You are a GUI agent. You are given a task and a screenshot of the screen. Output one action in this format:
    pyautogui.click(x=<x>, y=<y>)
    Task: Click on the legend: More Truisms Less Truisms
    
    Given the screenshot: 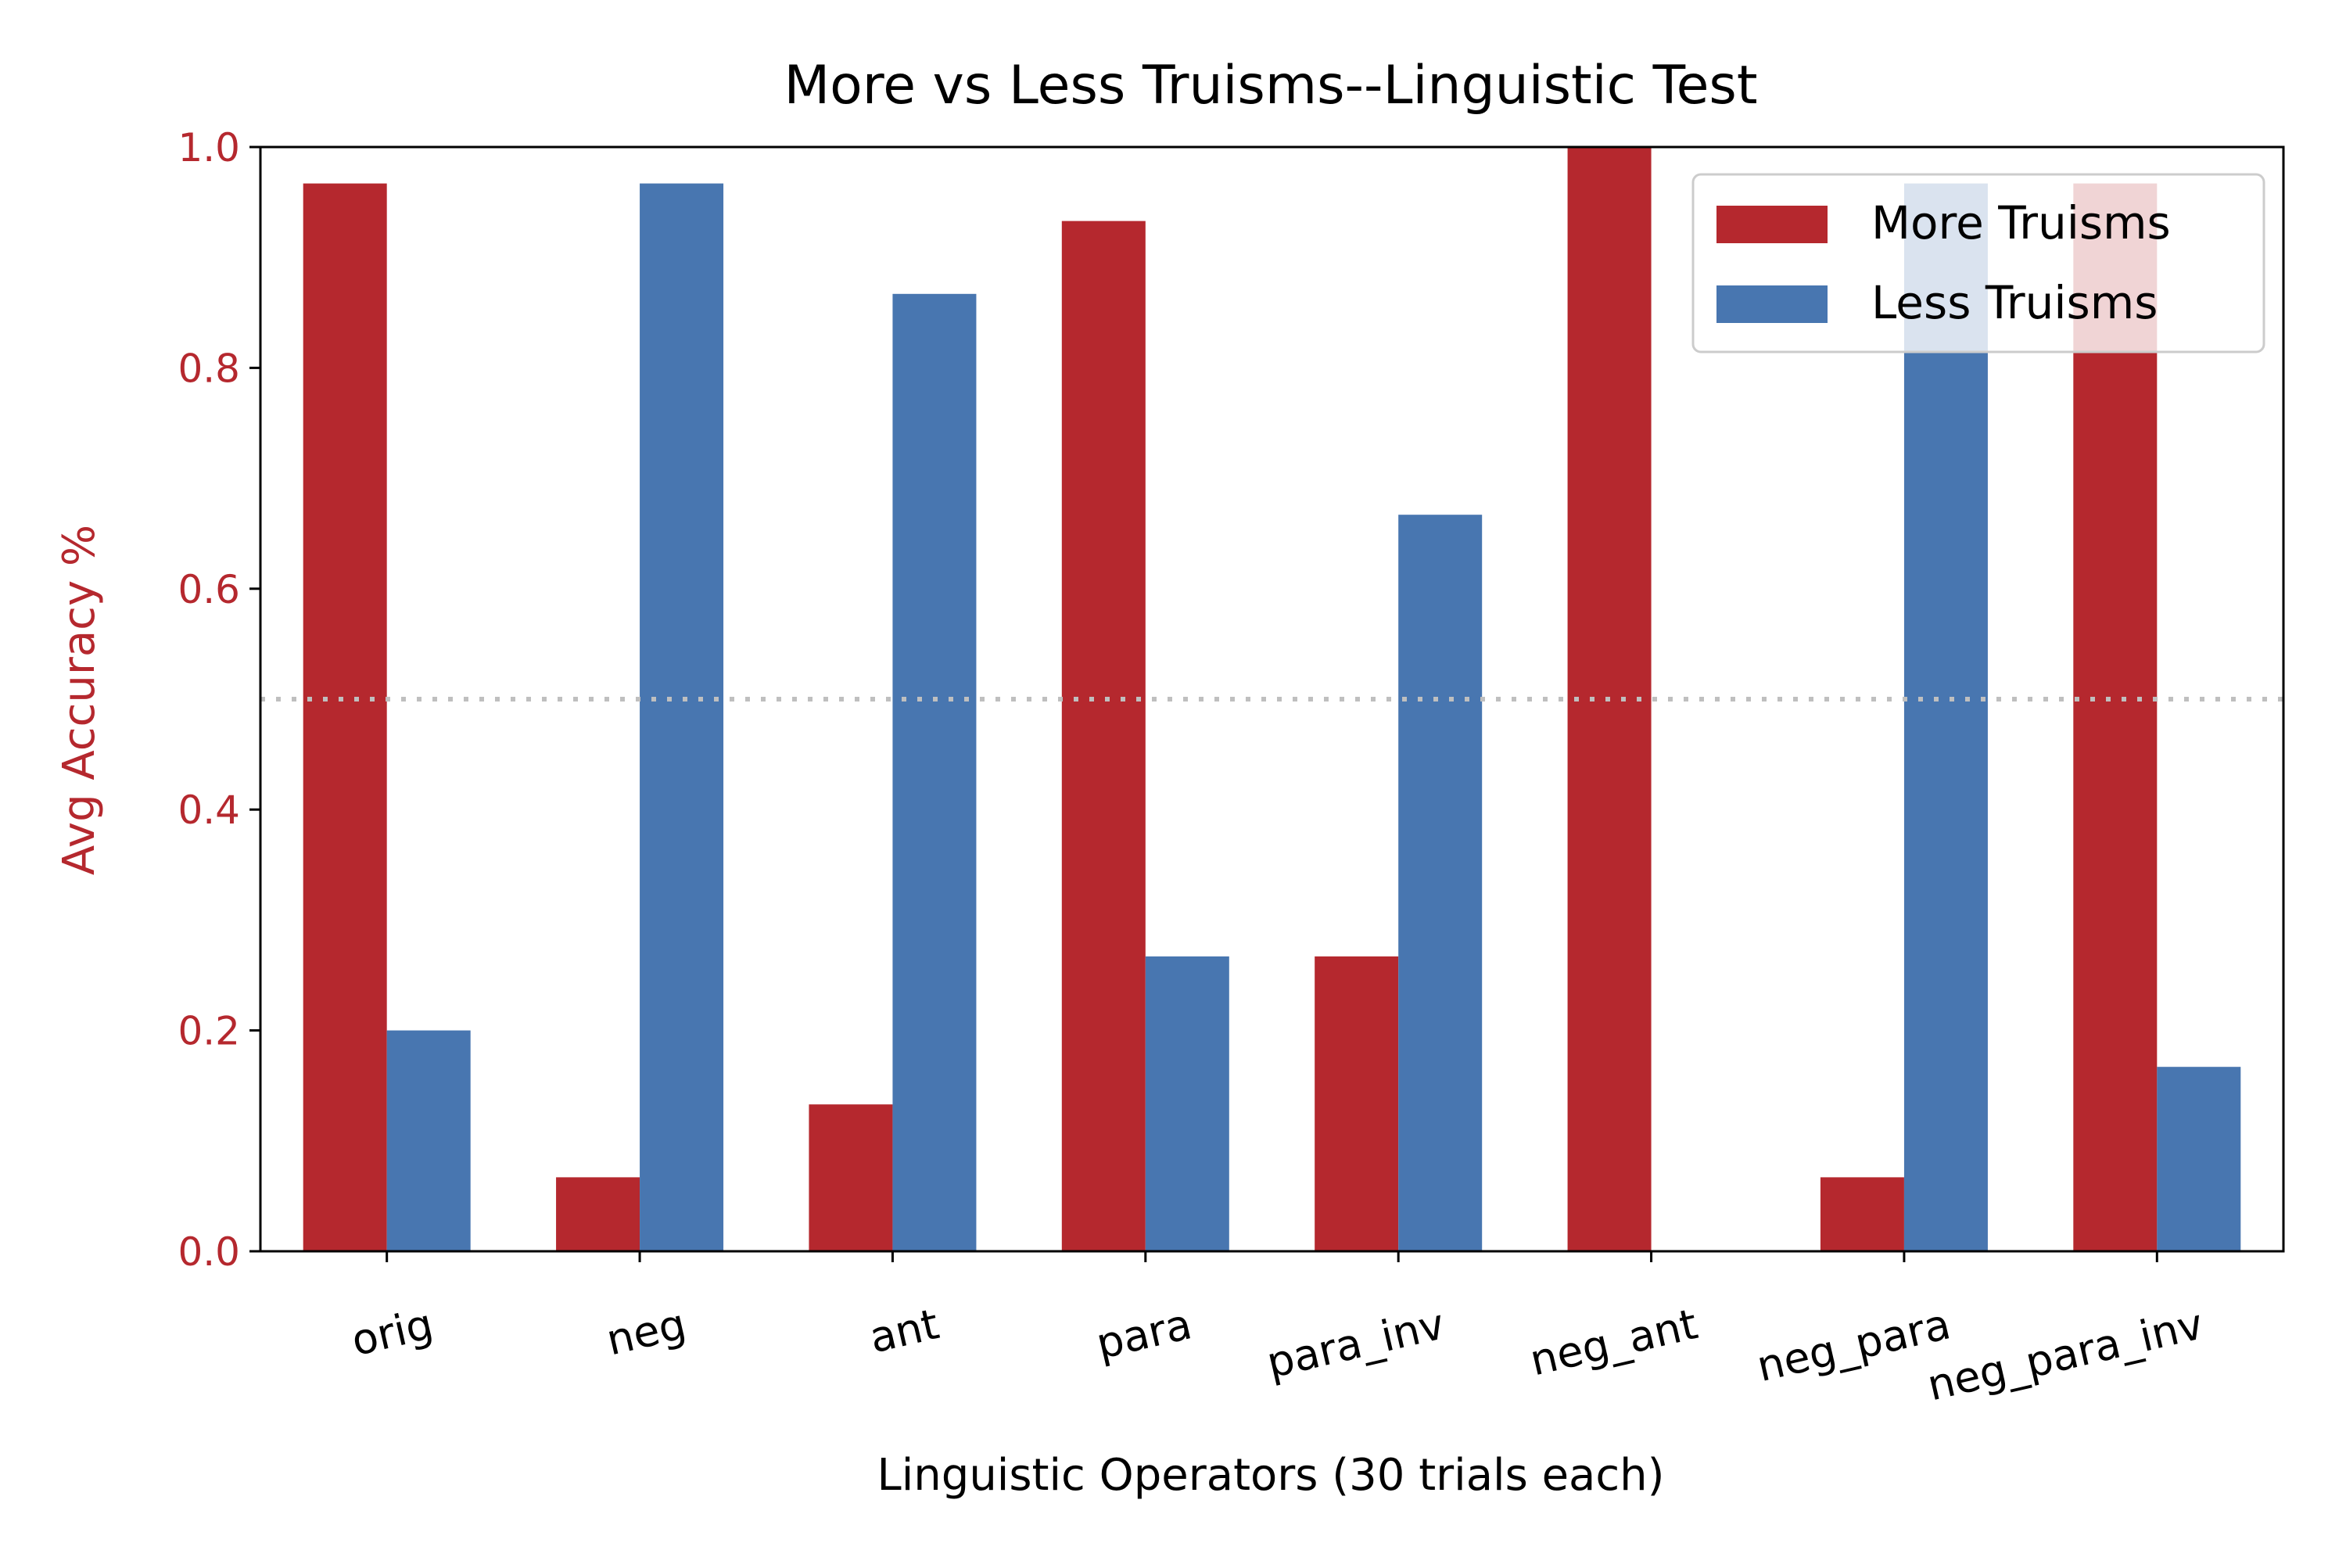 What is the action you would take?
    pyautogui.click(x=1978, y=263)
    